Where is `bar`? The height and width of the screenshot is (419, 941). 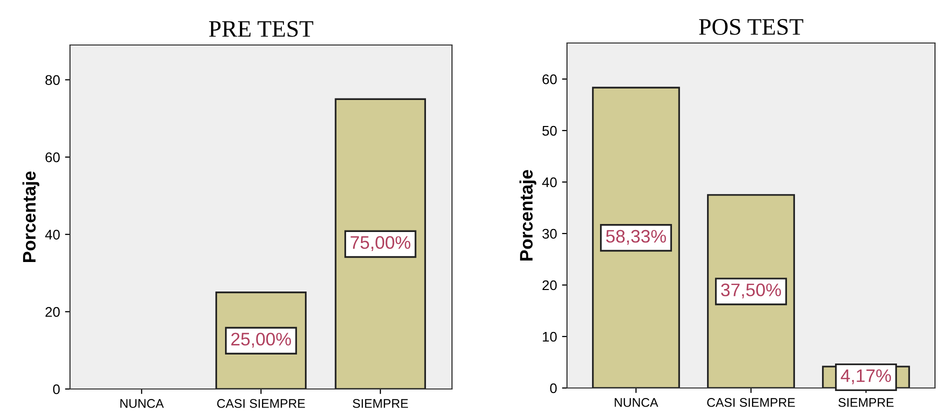
bar is located at coordinates (636, 237).